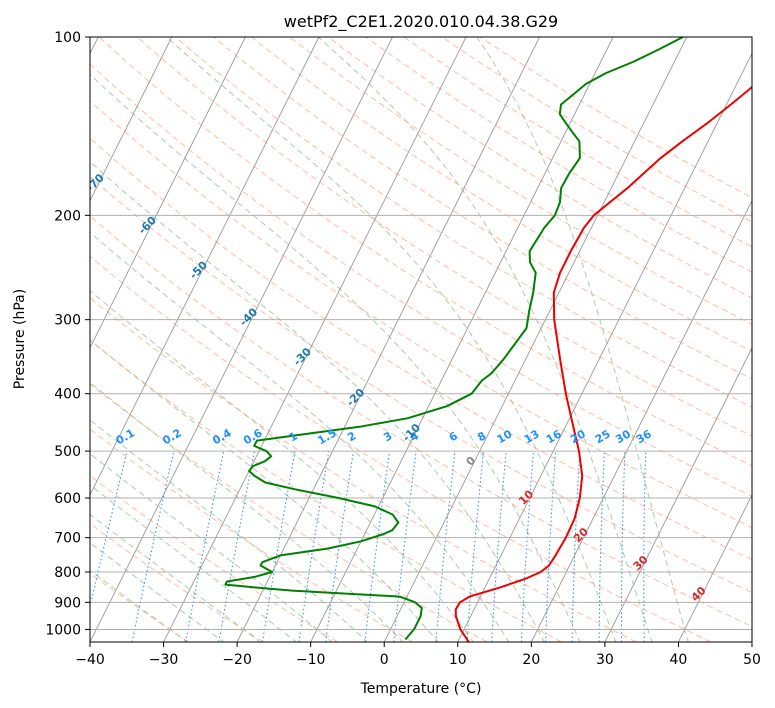  Describe the element at coordinates (20, 339) in the screenshot. I see `y-axis-title: Pressure (hPa)` at that location.